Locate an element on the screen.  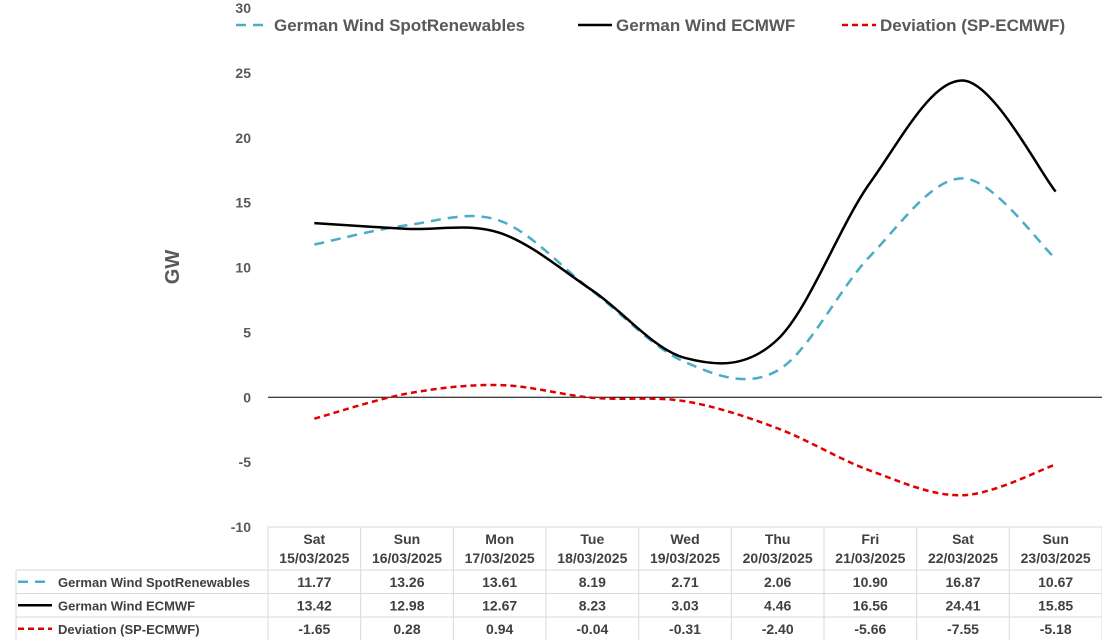
x-category-date: 23/03/2025 is located at coordinates (1056, 558).